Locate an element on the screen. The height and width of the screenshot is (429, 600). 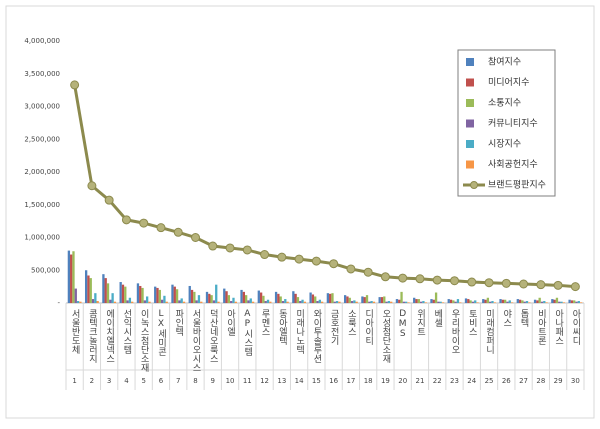
rank-label: 11 is located at coordinates (247, 381).